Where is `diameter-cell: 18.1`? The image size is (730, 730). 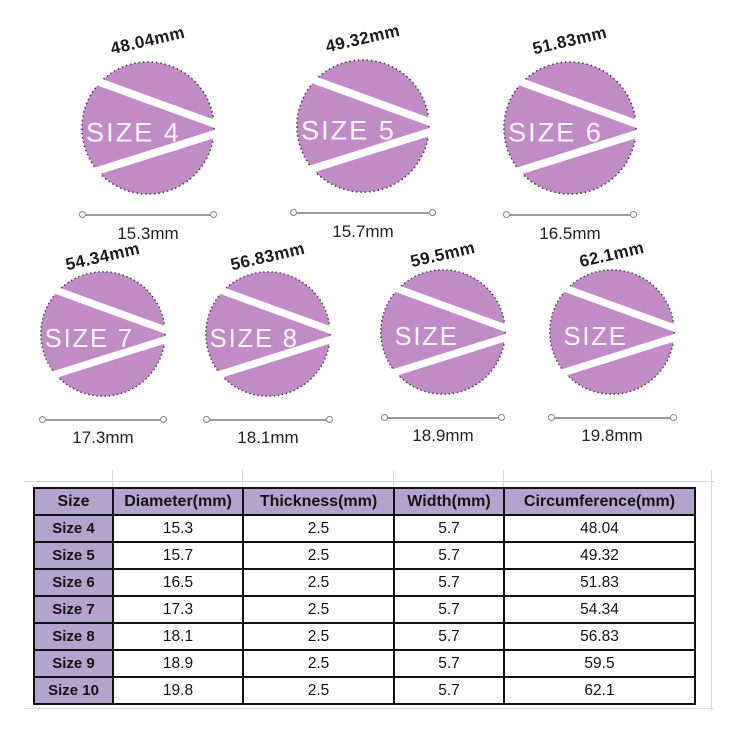
diameter-cell: 18.1 is located at coordinates (178, 636).